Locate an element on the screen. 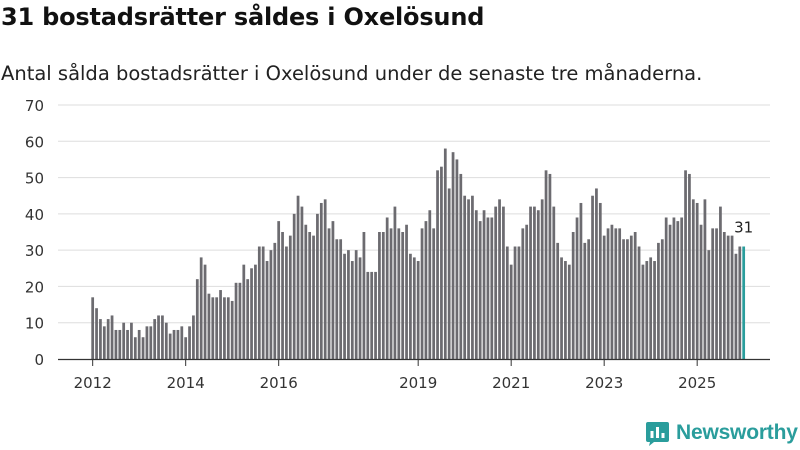  y-tick-label: 30 is located at coordinates (34, 251).